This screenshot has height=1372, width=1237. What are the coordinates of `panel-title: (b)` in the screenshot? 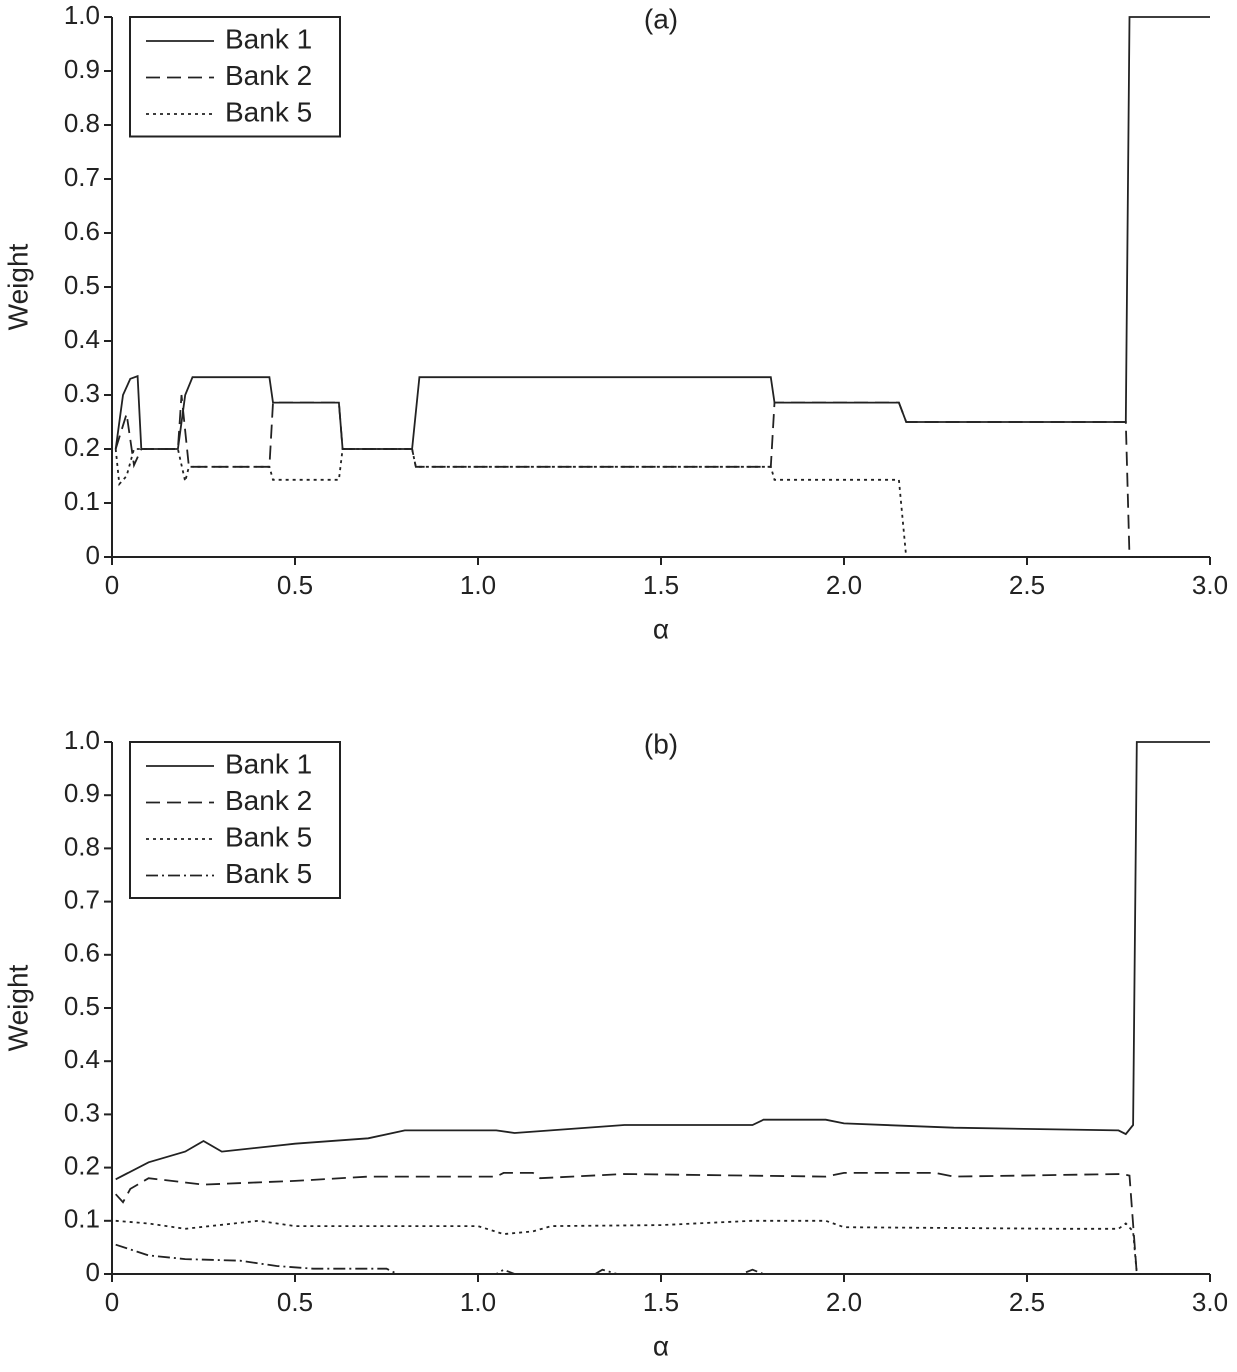 It's located at (661, 743).